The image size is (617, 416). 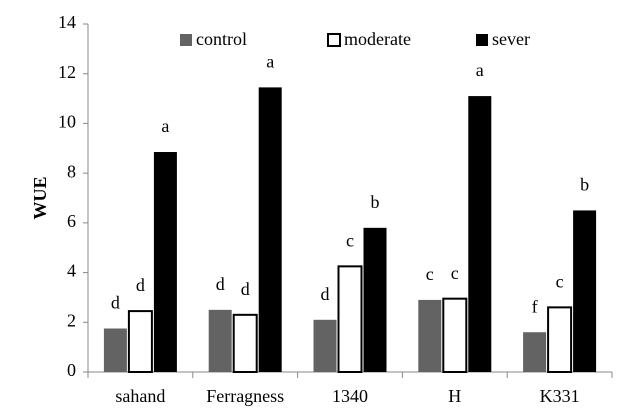 I want to click on y-tick-label: 2, so click(x=71, y=320).